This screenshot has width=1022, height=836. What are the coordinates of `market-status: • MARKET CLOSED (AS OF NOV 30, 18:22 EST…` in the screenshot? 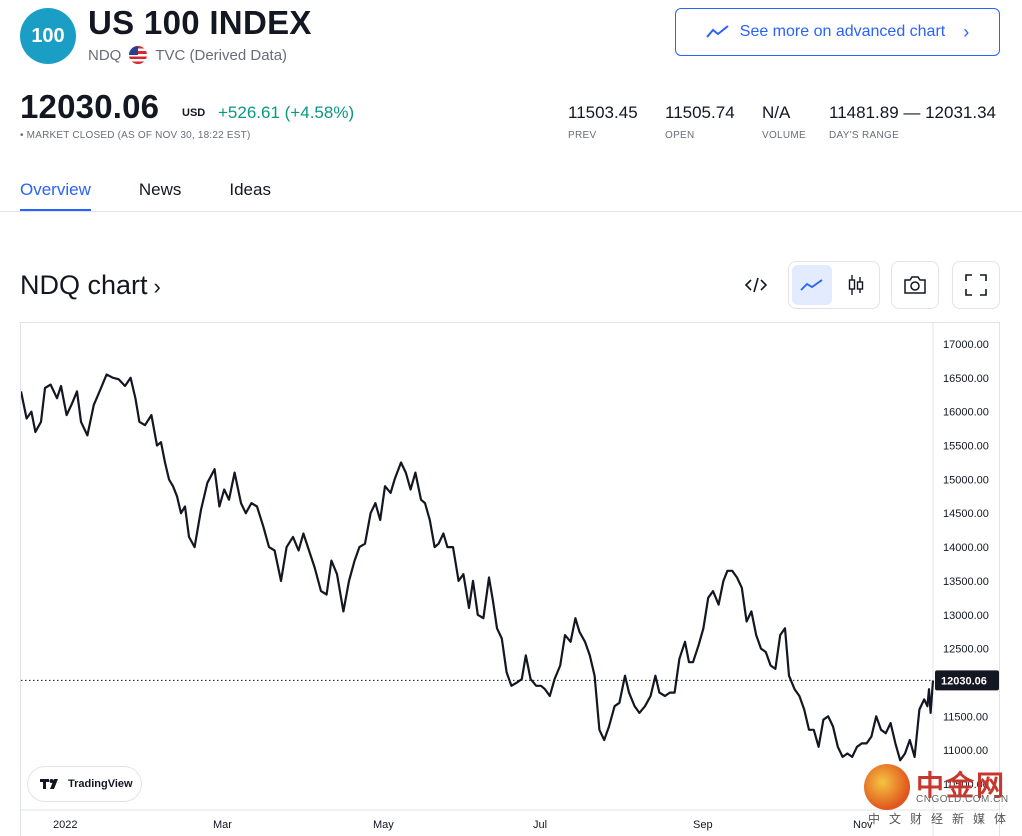 It's located at (135, 135).